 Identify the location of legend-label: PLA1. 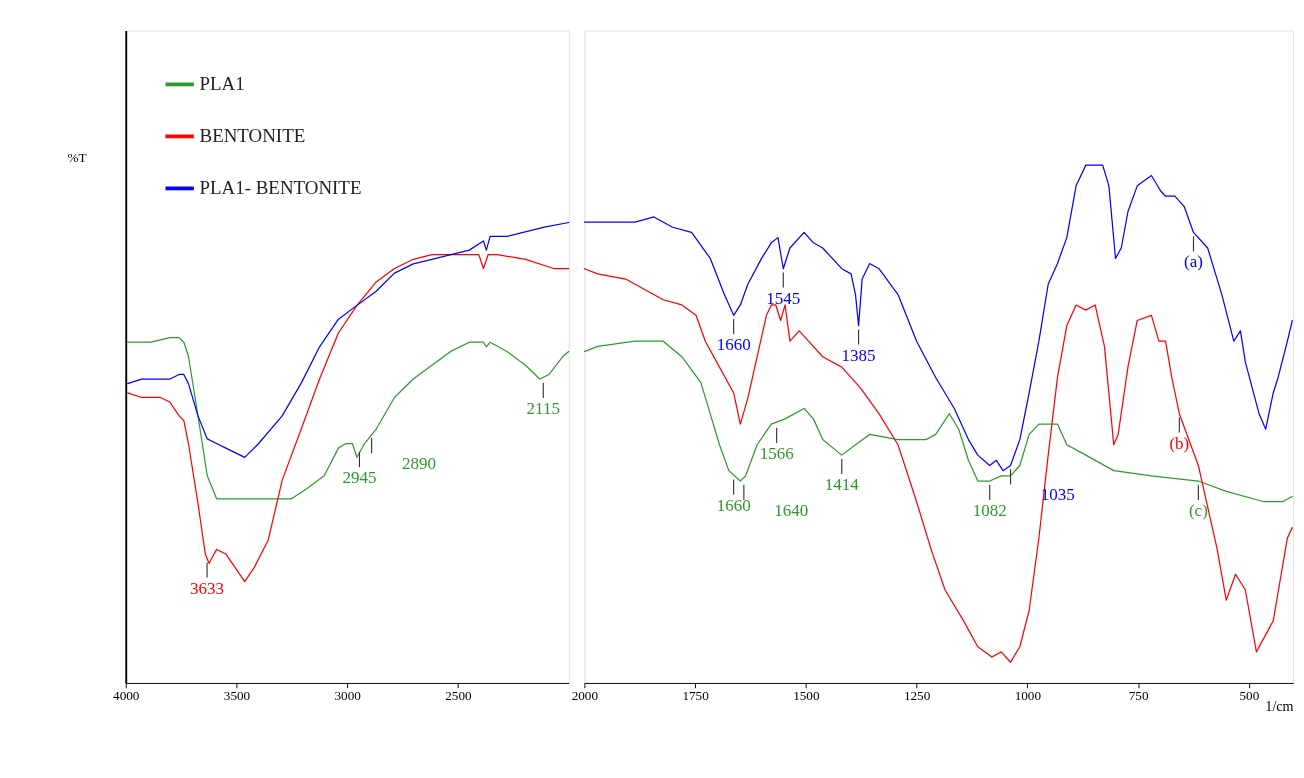
(222, 84).